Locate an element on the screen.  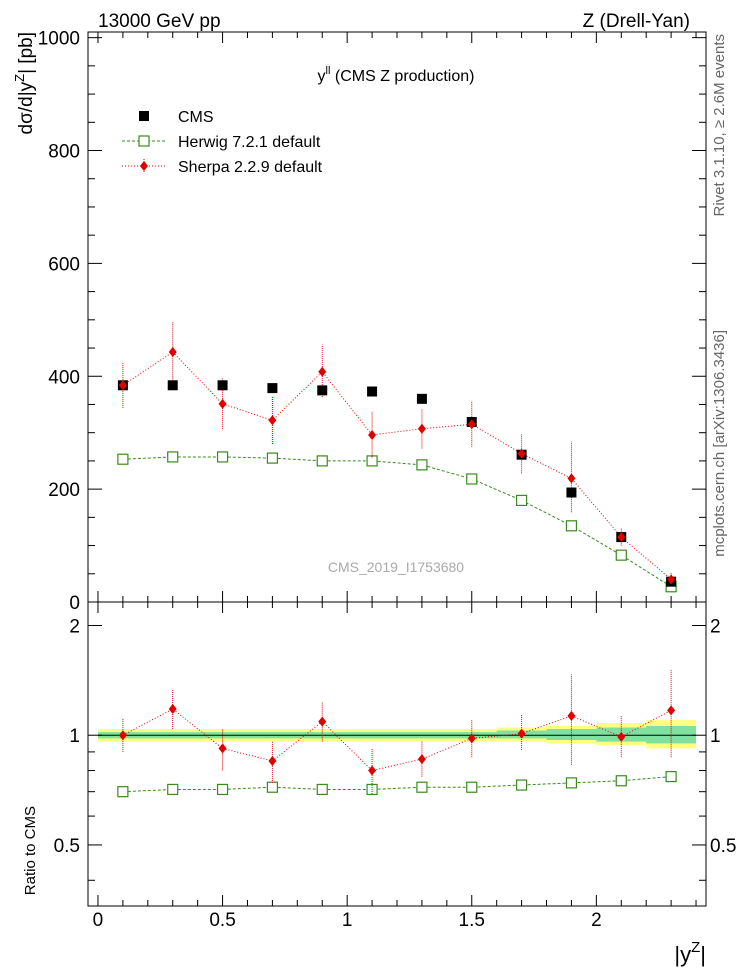
analysis-watermark: CMS_2019_I1753680 is located at coordinates (396, 567).